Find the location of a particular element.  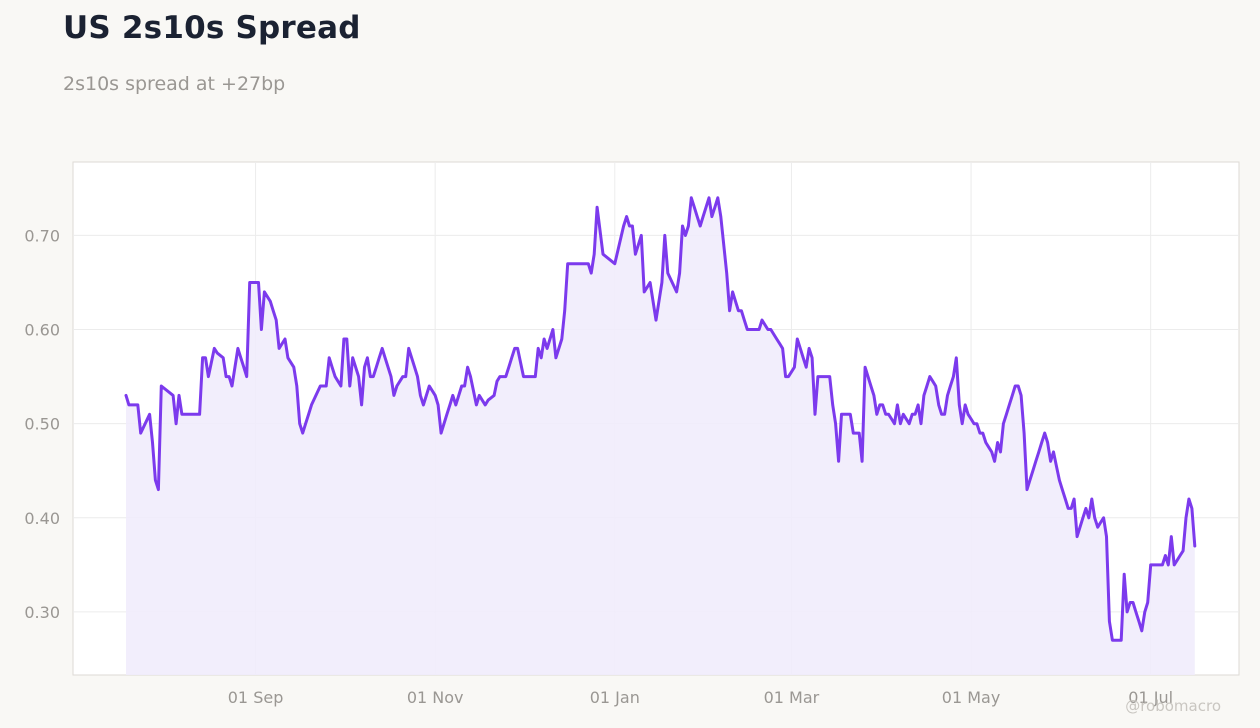

y-tick-label: 0.50 is located at coordinates (42, 424).